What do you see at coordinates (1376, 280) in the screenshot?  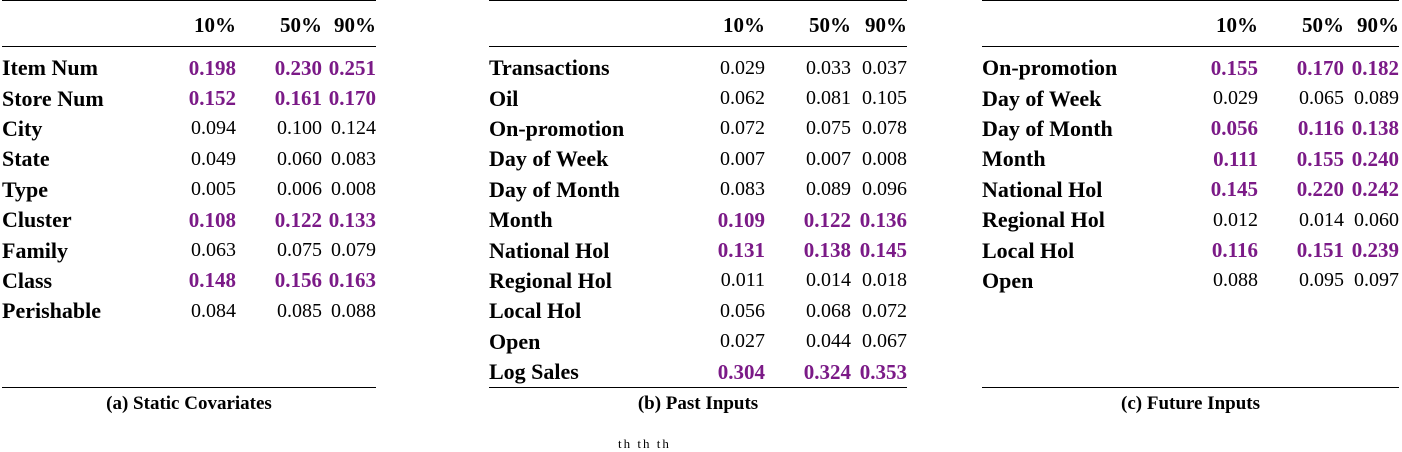 I see `value-cell: 0.097` at bounding box center [1376, 280].